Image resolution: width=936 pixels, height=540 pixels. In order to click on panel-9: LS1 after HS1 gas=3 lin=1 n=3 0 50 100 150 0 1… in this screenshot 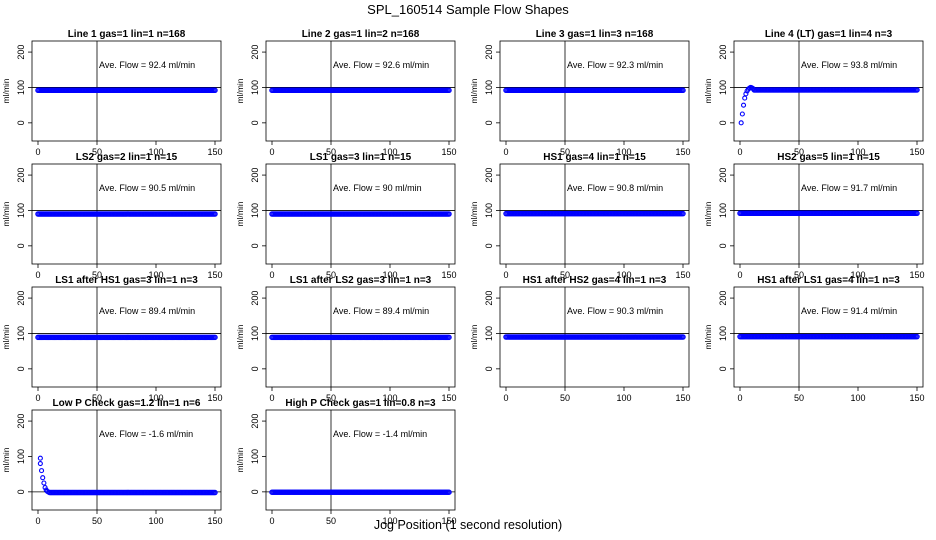, I will do `click(112, 339)`.